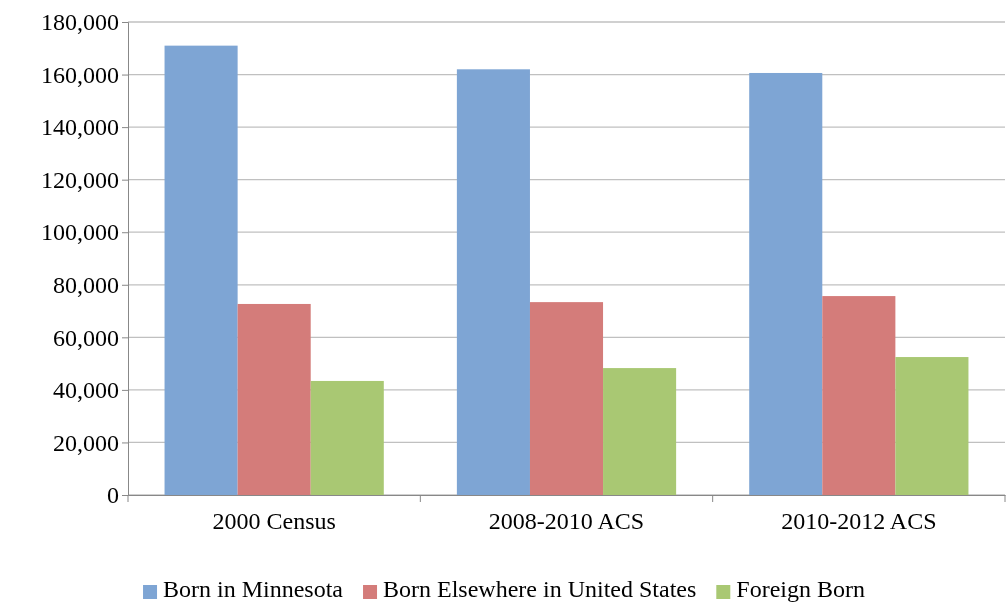 The image size is (1008, 607). I want to click on y-tick-label: 120,000, so click(80, 179).